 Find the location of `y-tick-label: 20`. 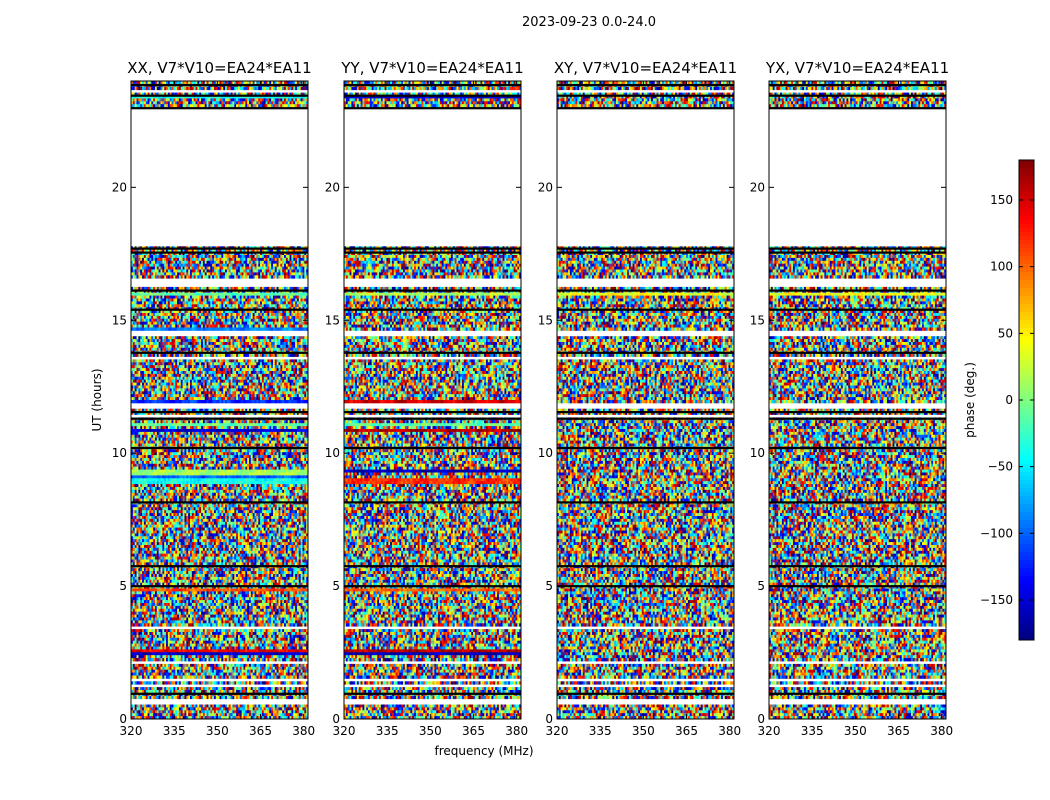

y-tick-label: 20 is located at coordinates (119, 187).